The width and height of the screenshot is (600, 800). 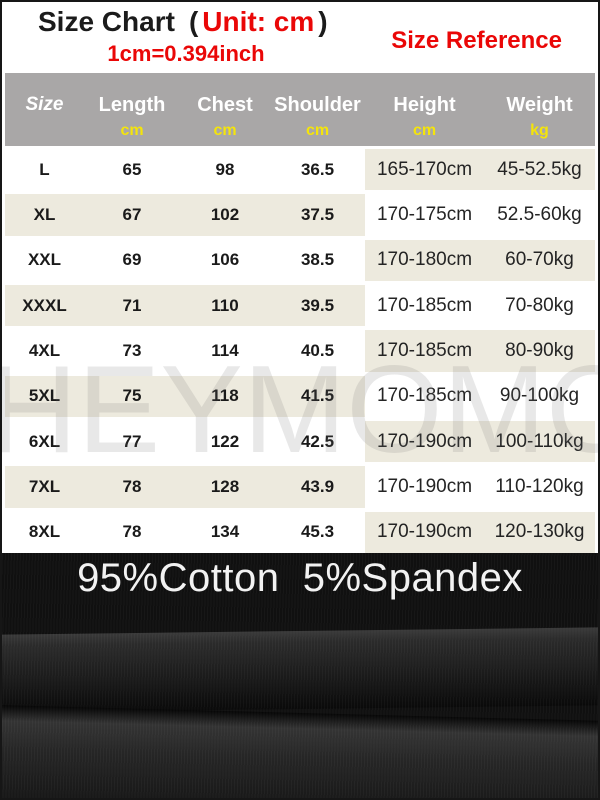 What do you see at coordinates (44, 305) in the screenshot?
I see `cell-size: XXXL` at bounding box center [44, 305].